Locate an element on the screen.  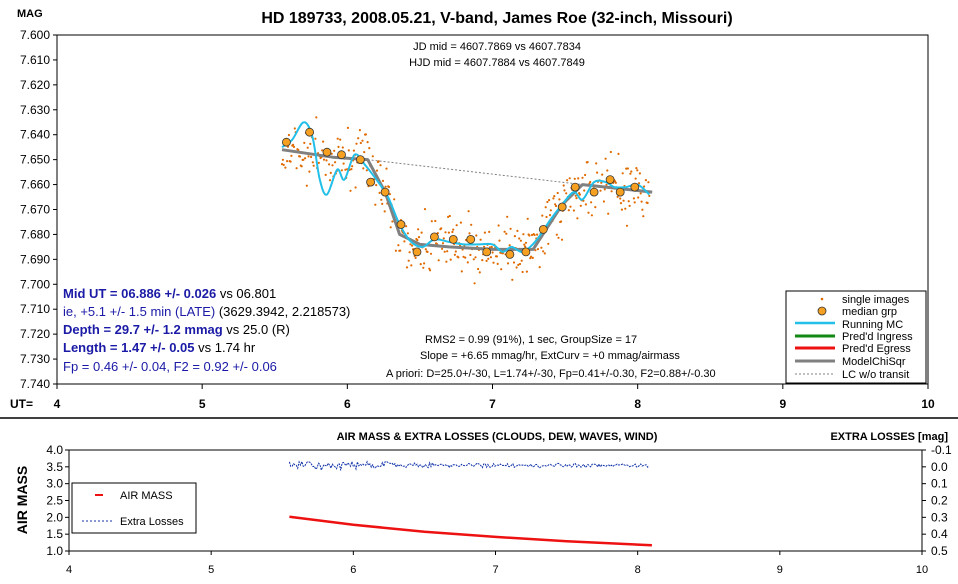
top-y-tick-label: 7.730 is located at coordinates (35, 359).